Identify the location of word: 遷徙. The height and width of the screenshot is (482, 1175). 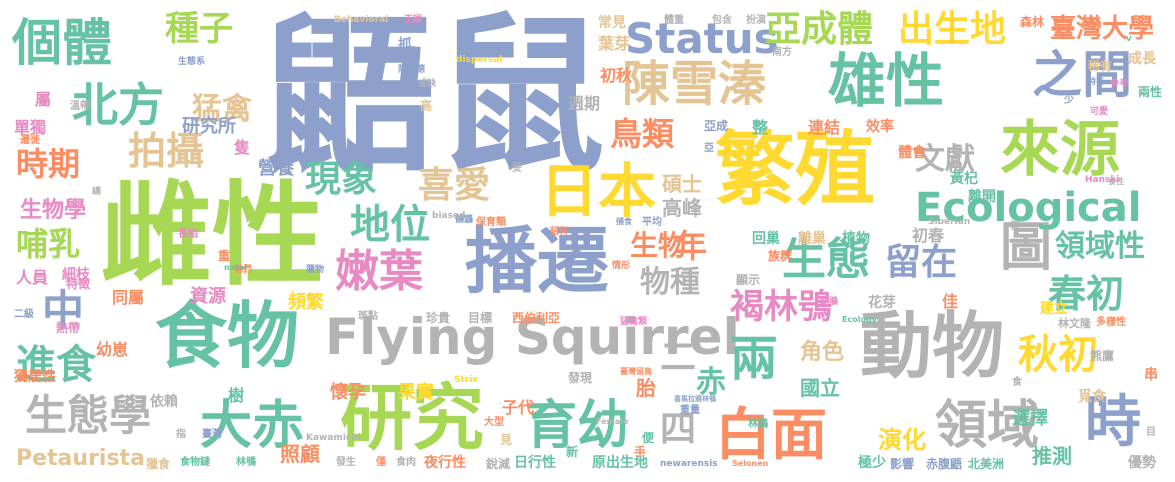
(30, 140).